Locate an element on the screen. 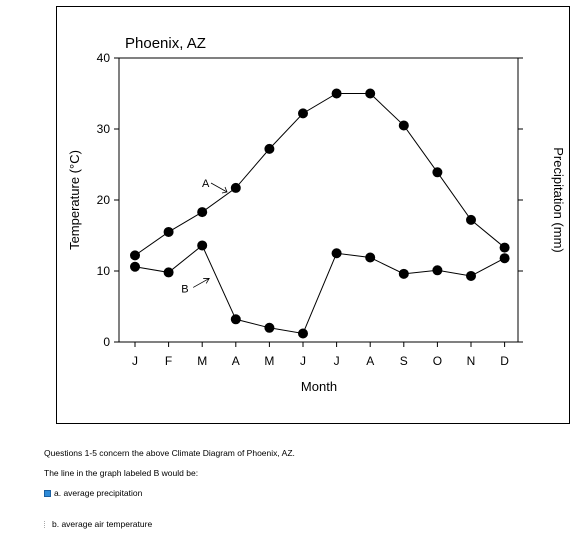  y-axis-label-right: Precipitation (mm) is located at coordinates (558, 199).